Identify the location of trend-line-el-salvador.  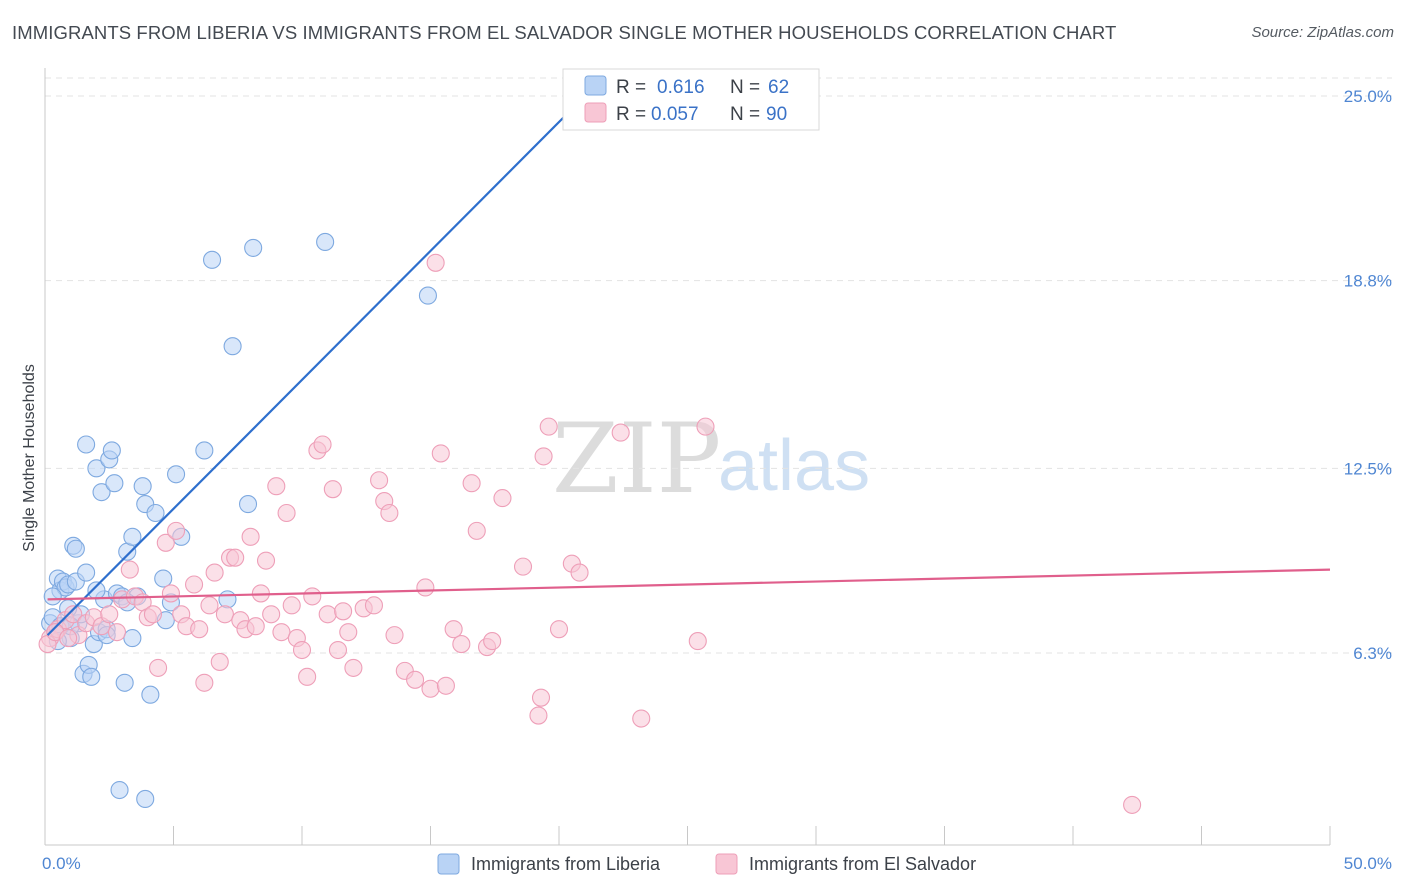
(689, 584).